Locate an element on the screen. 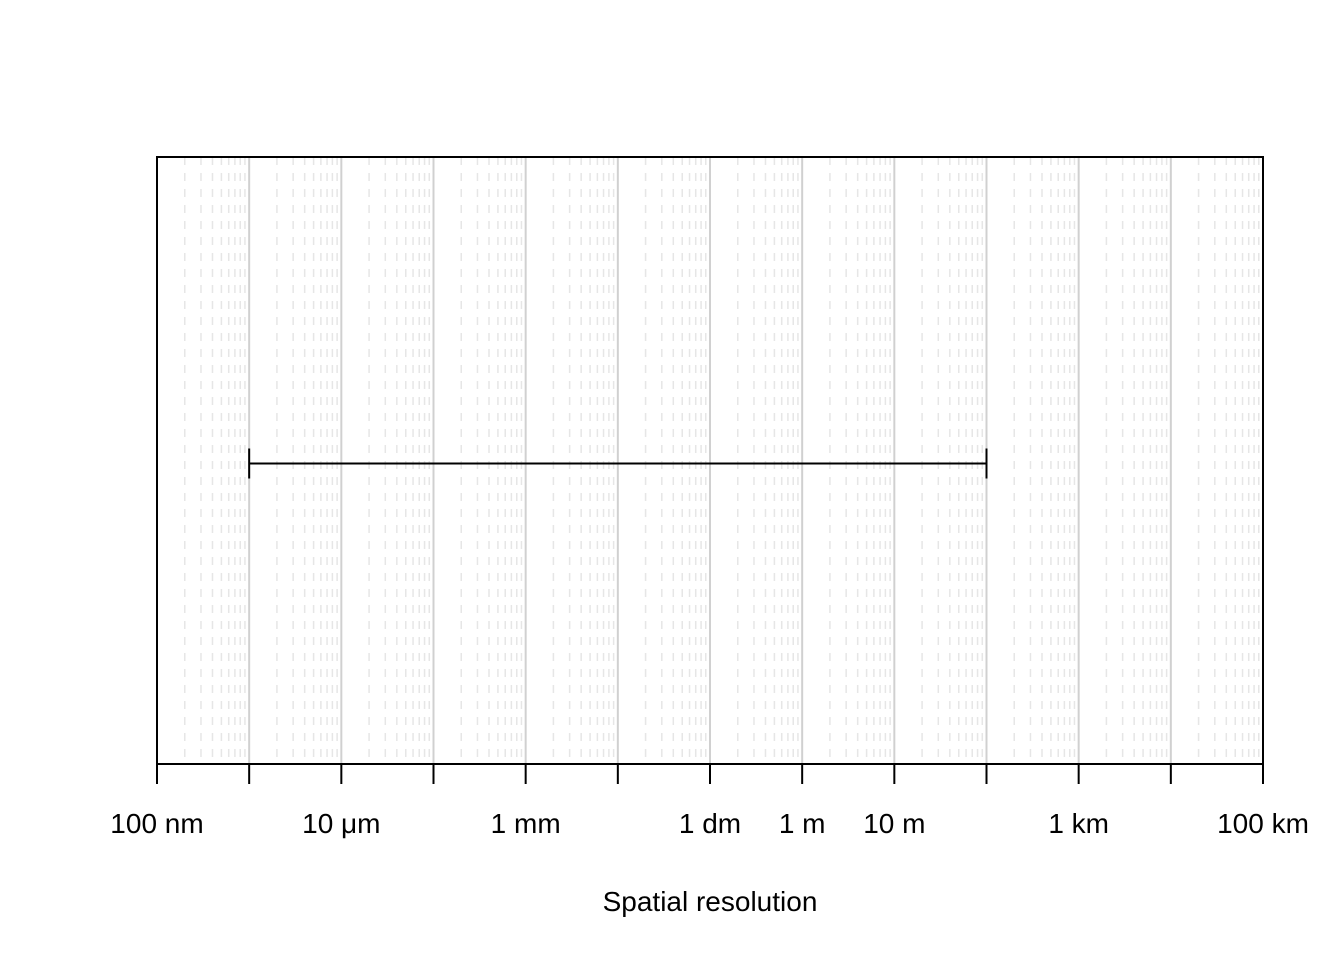 The width and height of the screenshot is (1344, 960). x-tick-label: 1 dm is located at coordinates (710, 823).